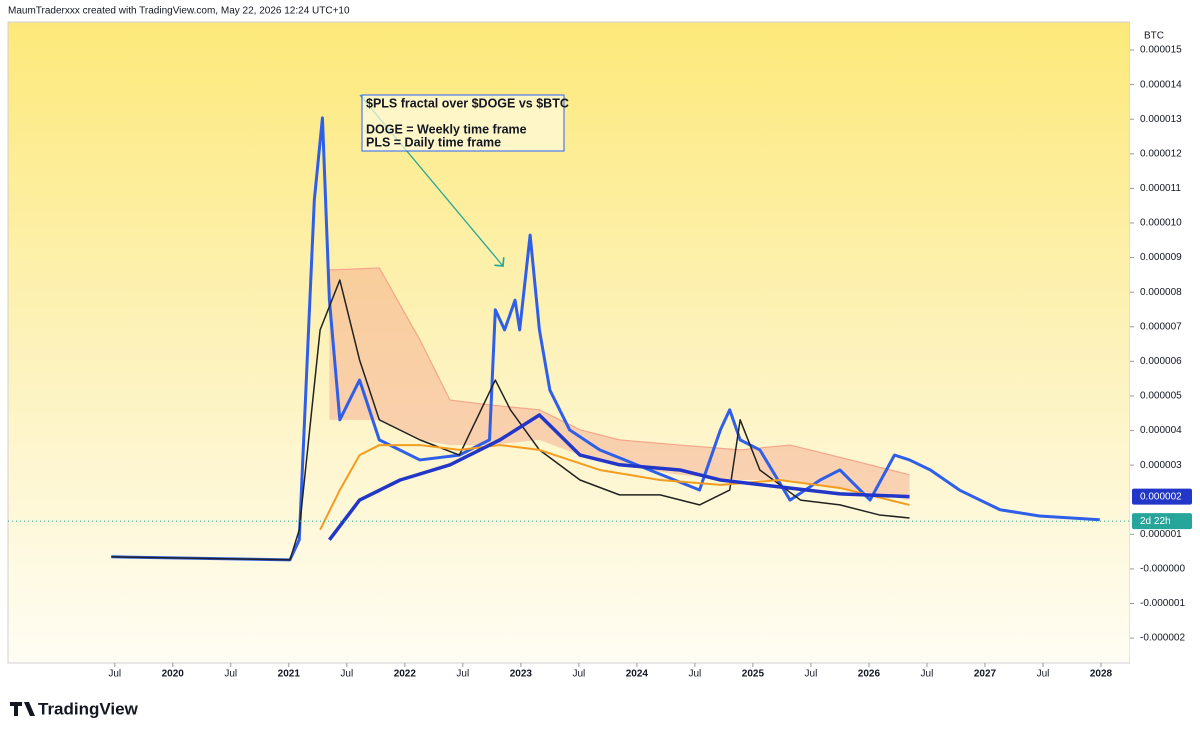 This screenshot has width=1200, height=738. I want to click on y-tick-label: 0.000006, so click(1161, 361).